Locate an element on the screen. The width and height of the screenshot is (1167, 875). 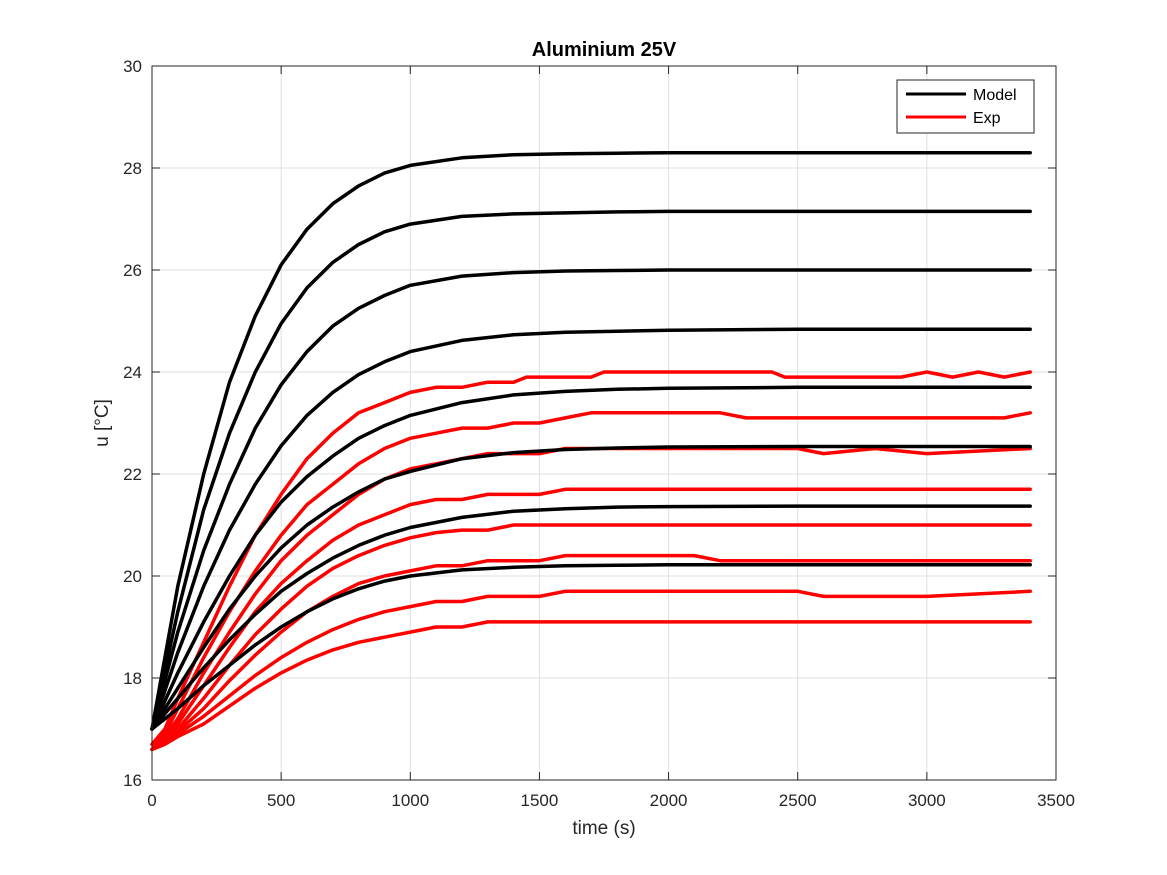
y-tick-label: 24 is located at coordinates (132, 372).